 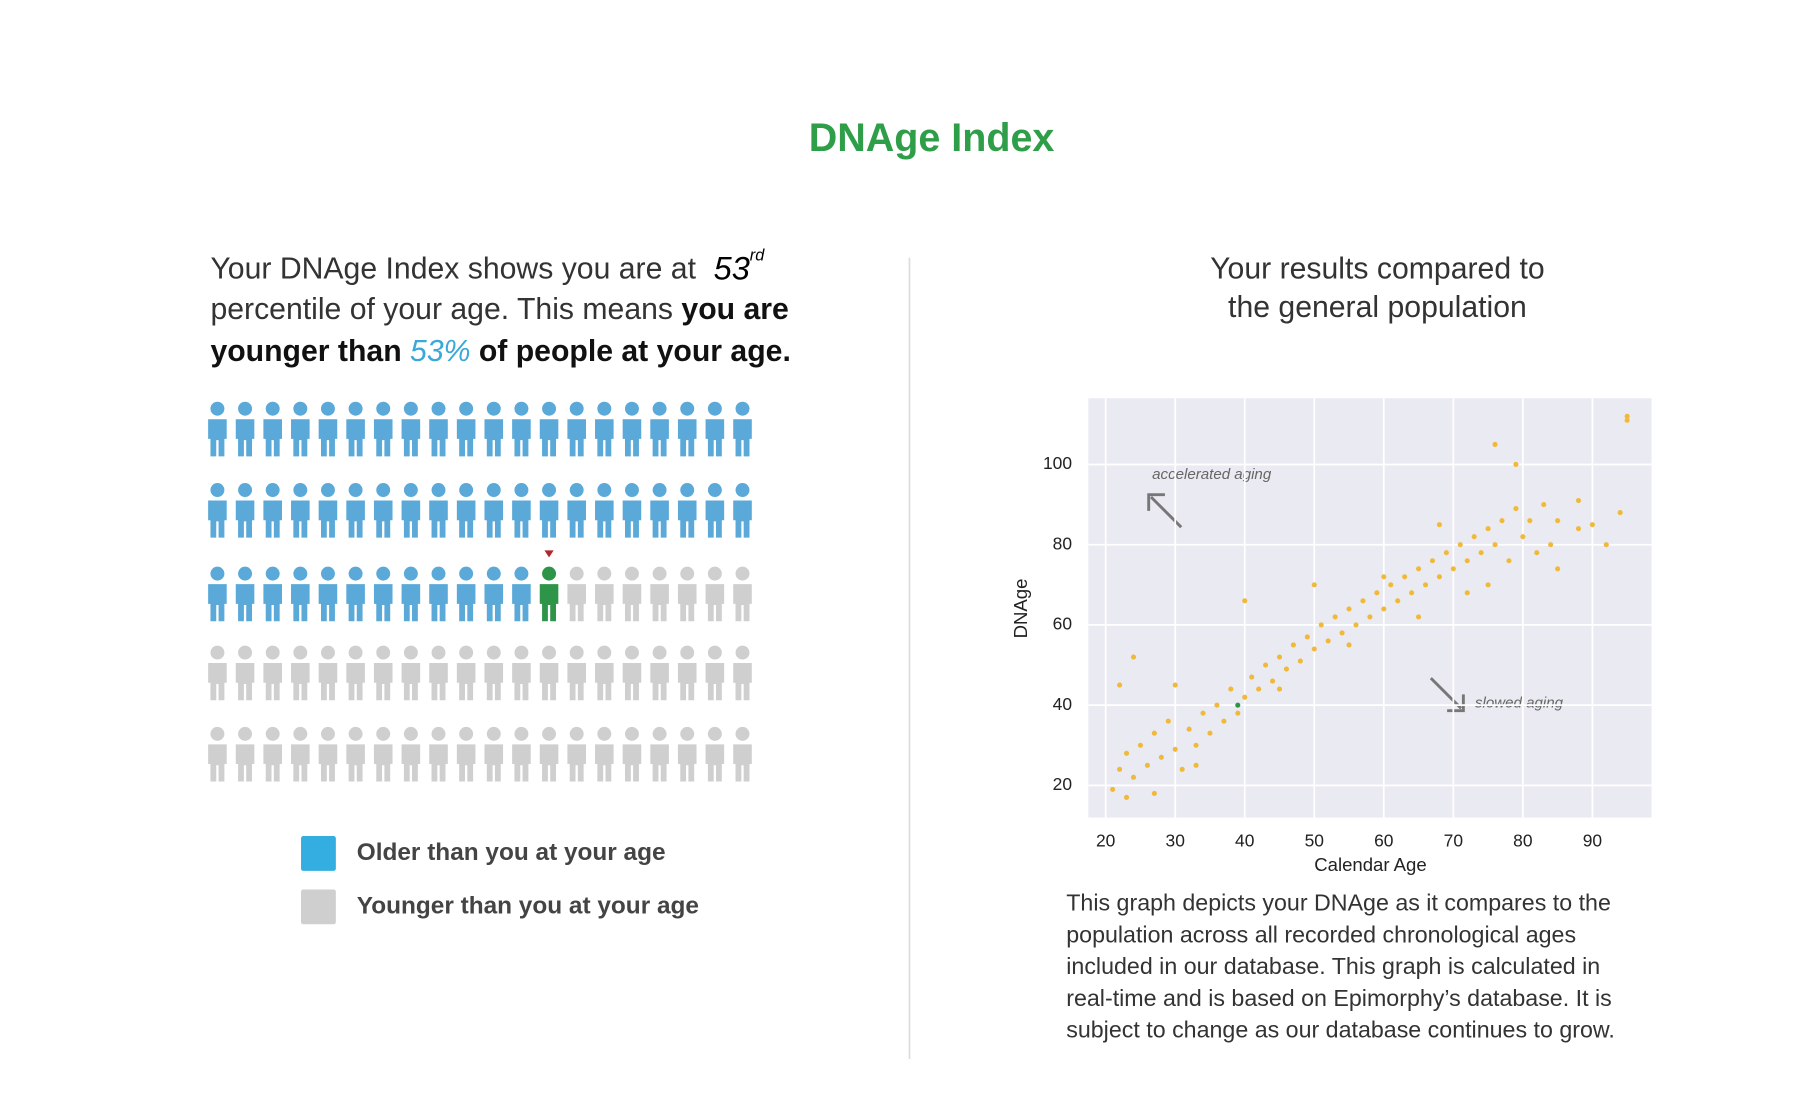 I want to click on summary-line: Your DNAge Index shows you are at 53rd, so click(x=487, y=266).